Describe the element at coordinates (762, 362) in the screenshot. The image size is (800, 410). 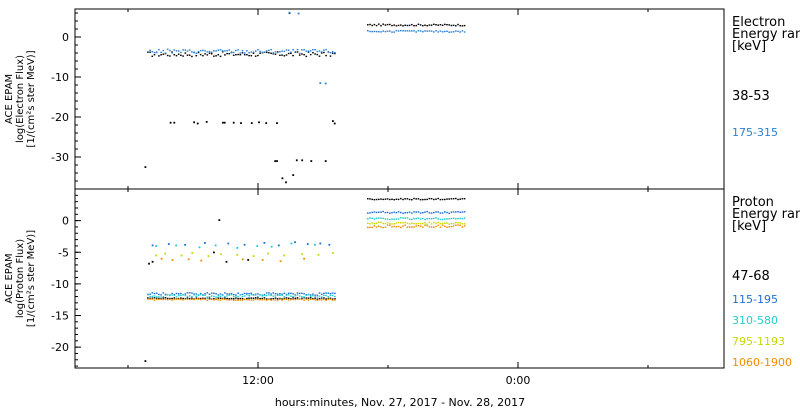
I see `legend-entry: 1060-1900` at that location.